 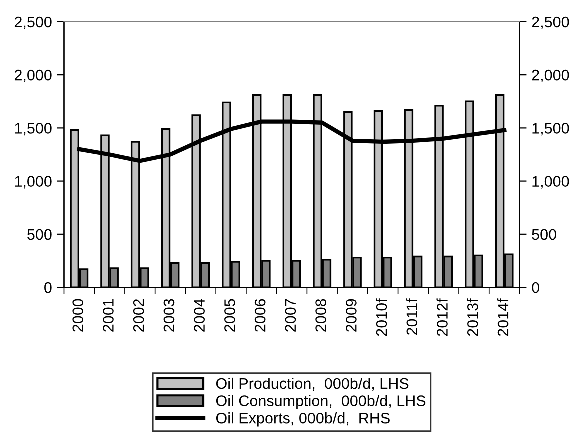 What do you see at coordinates (442, 317) in the screenshot?
I see `x-tick-label: 2012f` at bounding box center [442, 317].